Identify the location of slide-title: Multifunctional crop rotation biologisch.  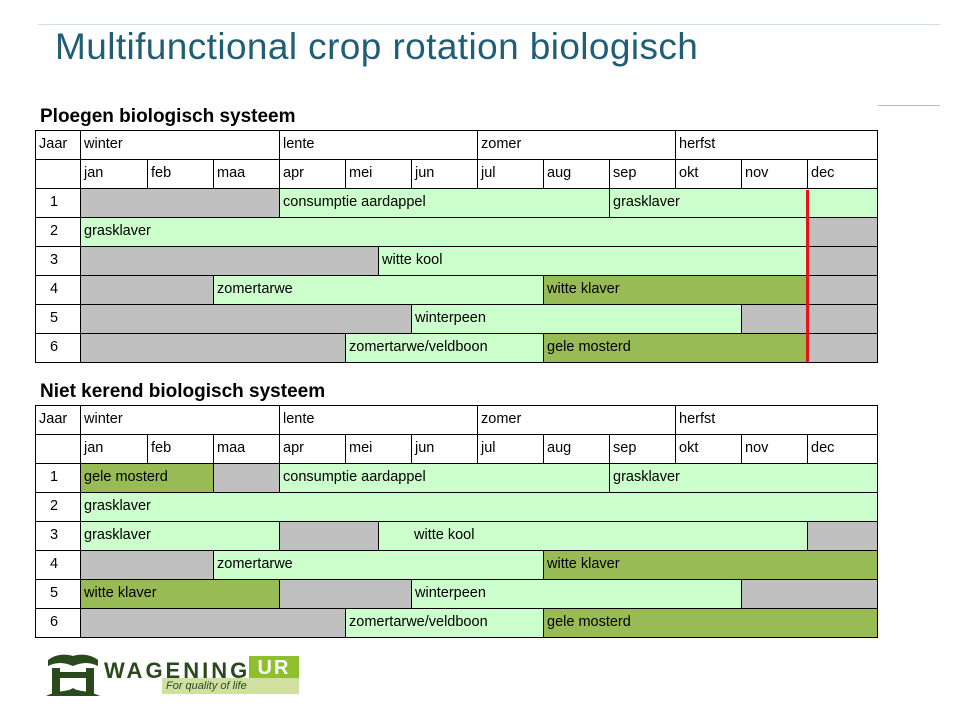
(377, 46).